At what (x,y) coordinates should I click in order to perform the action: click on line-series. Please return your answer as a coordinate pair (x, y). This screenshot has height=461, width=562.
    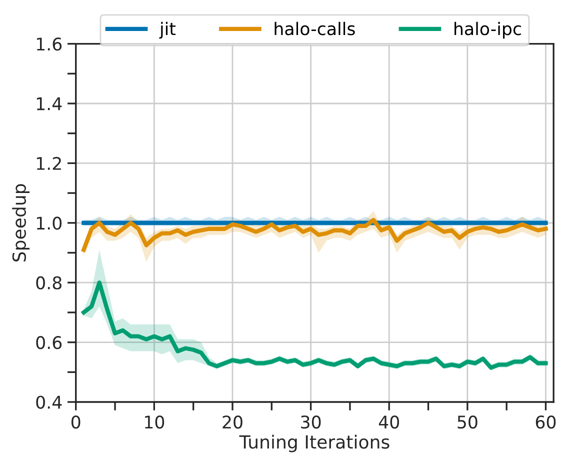
    Looking at the image, I should click on (315, 235).